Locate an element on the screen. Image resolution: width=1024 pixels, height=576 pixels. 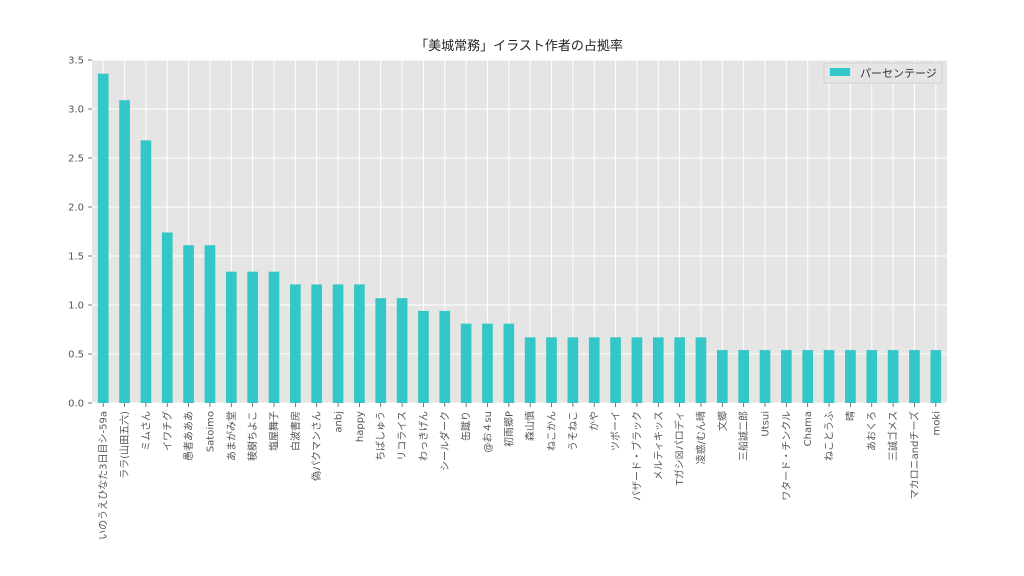
x-tick-label: わっきげん is located at coordinates (424, 436).